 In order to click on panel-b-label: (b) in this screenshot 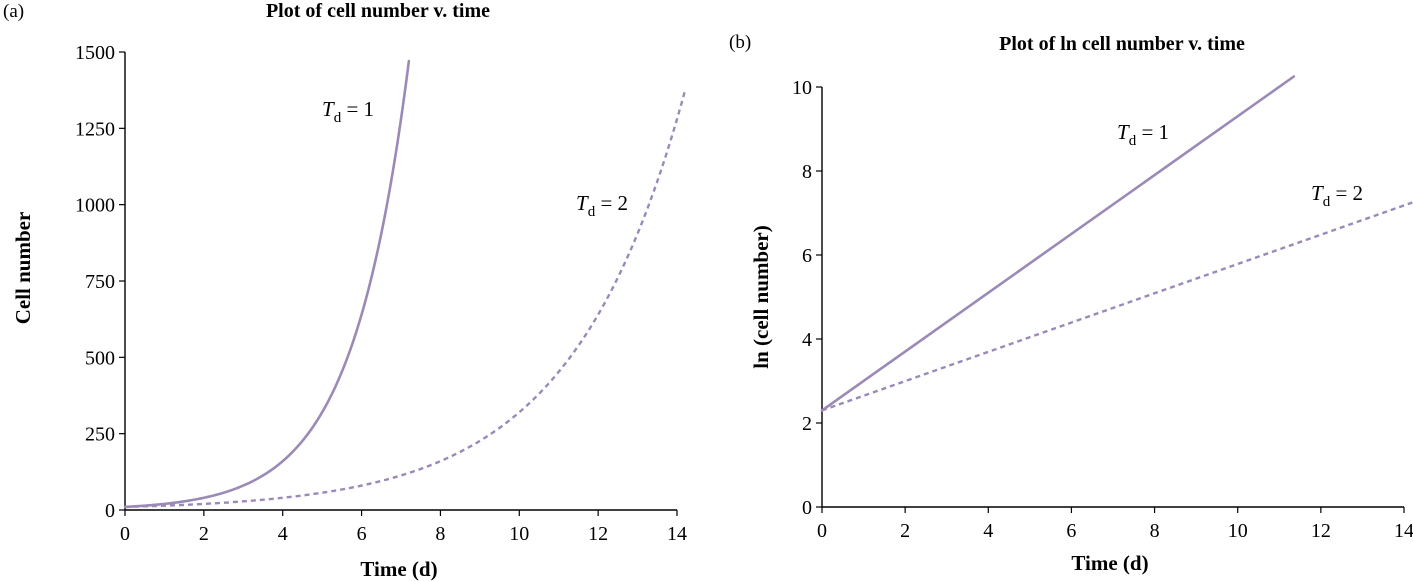, I will do `click(740, 42)`.